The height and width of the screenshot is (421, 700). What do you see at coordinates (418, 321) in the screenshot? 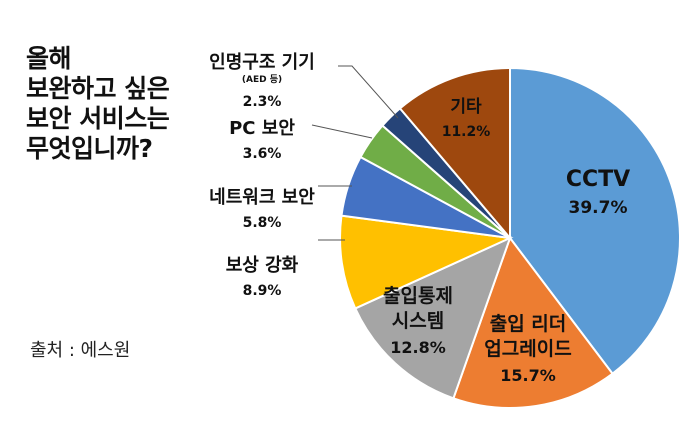
I see `slice-label-access-system: 시스템` at bounding box center [418, 321].